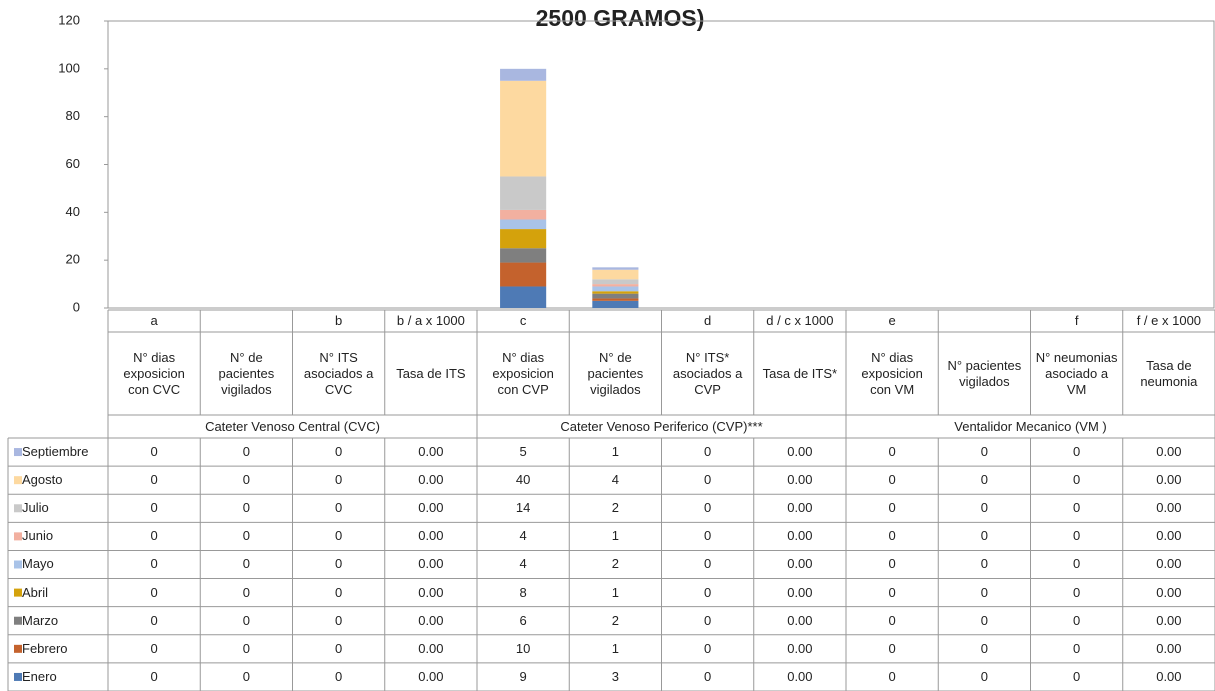  Describe the element at coordinates (615, 564) in the screenshot. I see `table-value: 2` at that location.